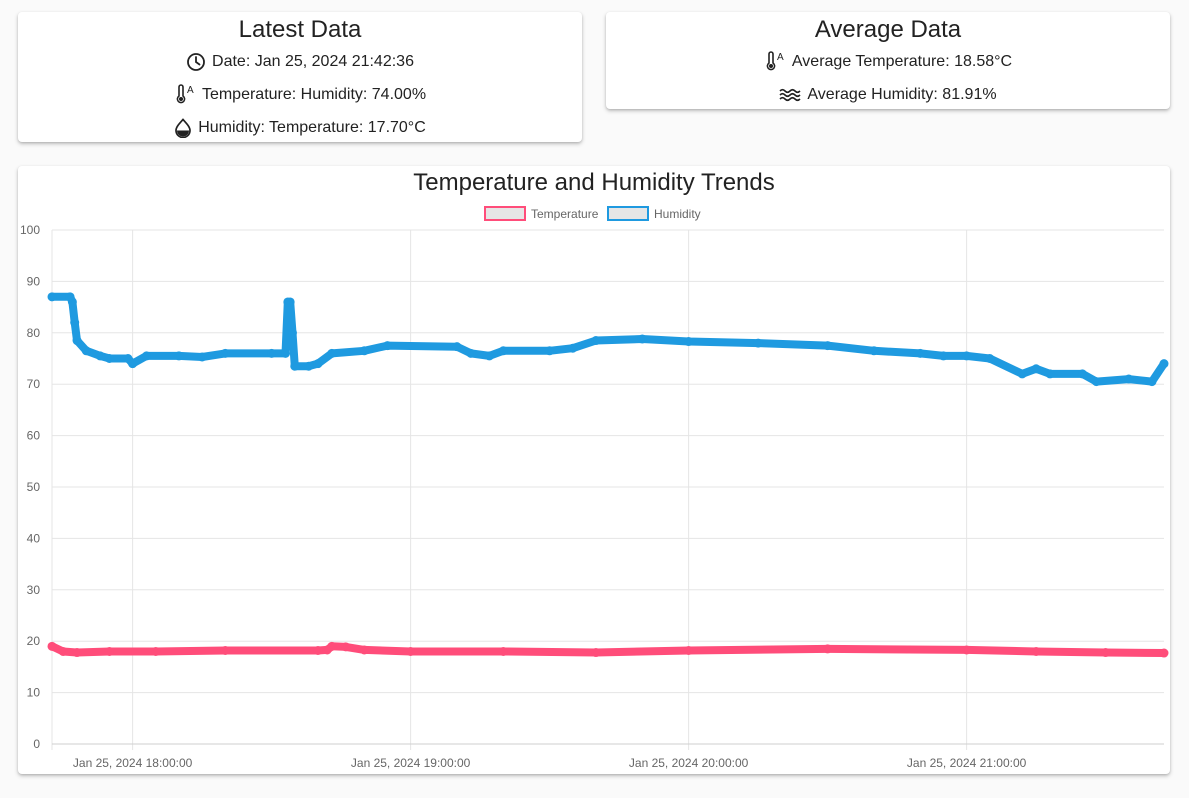  I want to click on legend-swatch-humidity, so click(628, 213).